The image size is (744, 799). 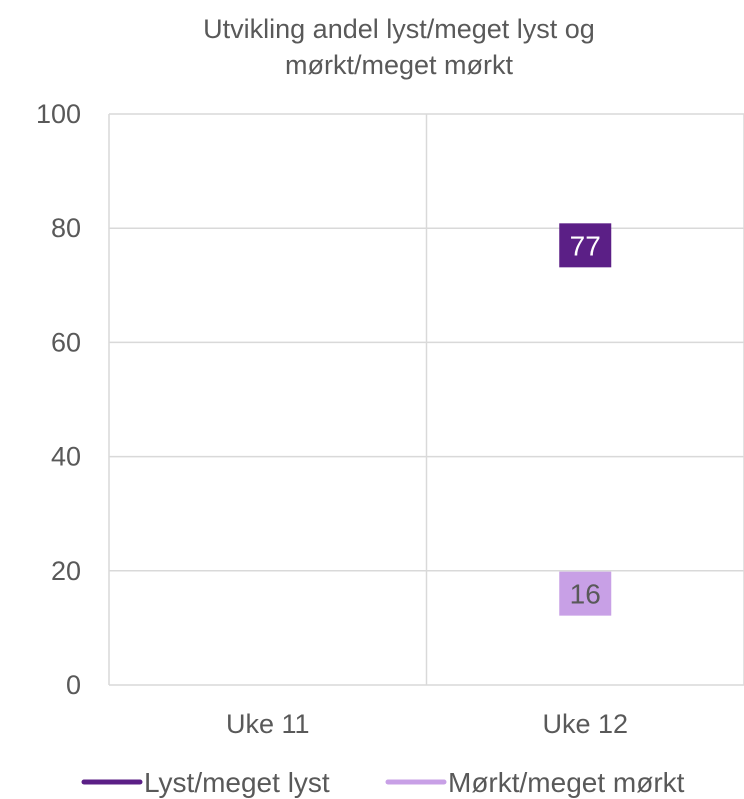 I want to click on series-marks: 77 16, so click(x=585, y=419).